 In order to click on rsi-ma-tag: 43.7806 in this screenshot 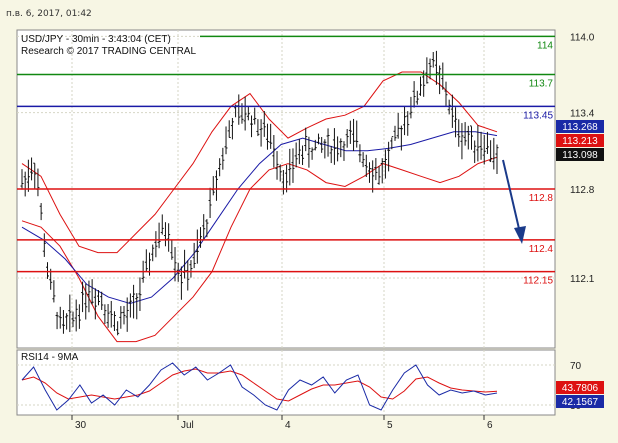, I will do `click(580, 388)`.